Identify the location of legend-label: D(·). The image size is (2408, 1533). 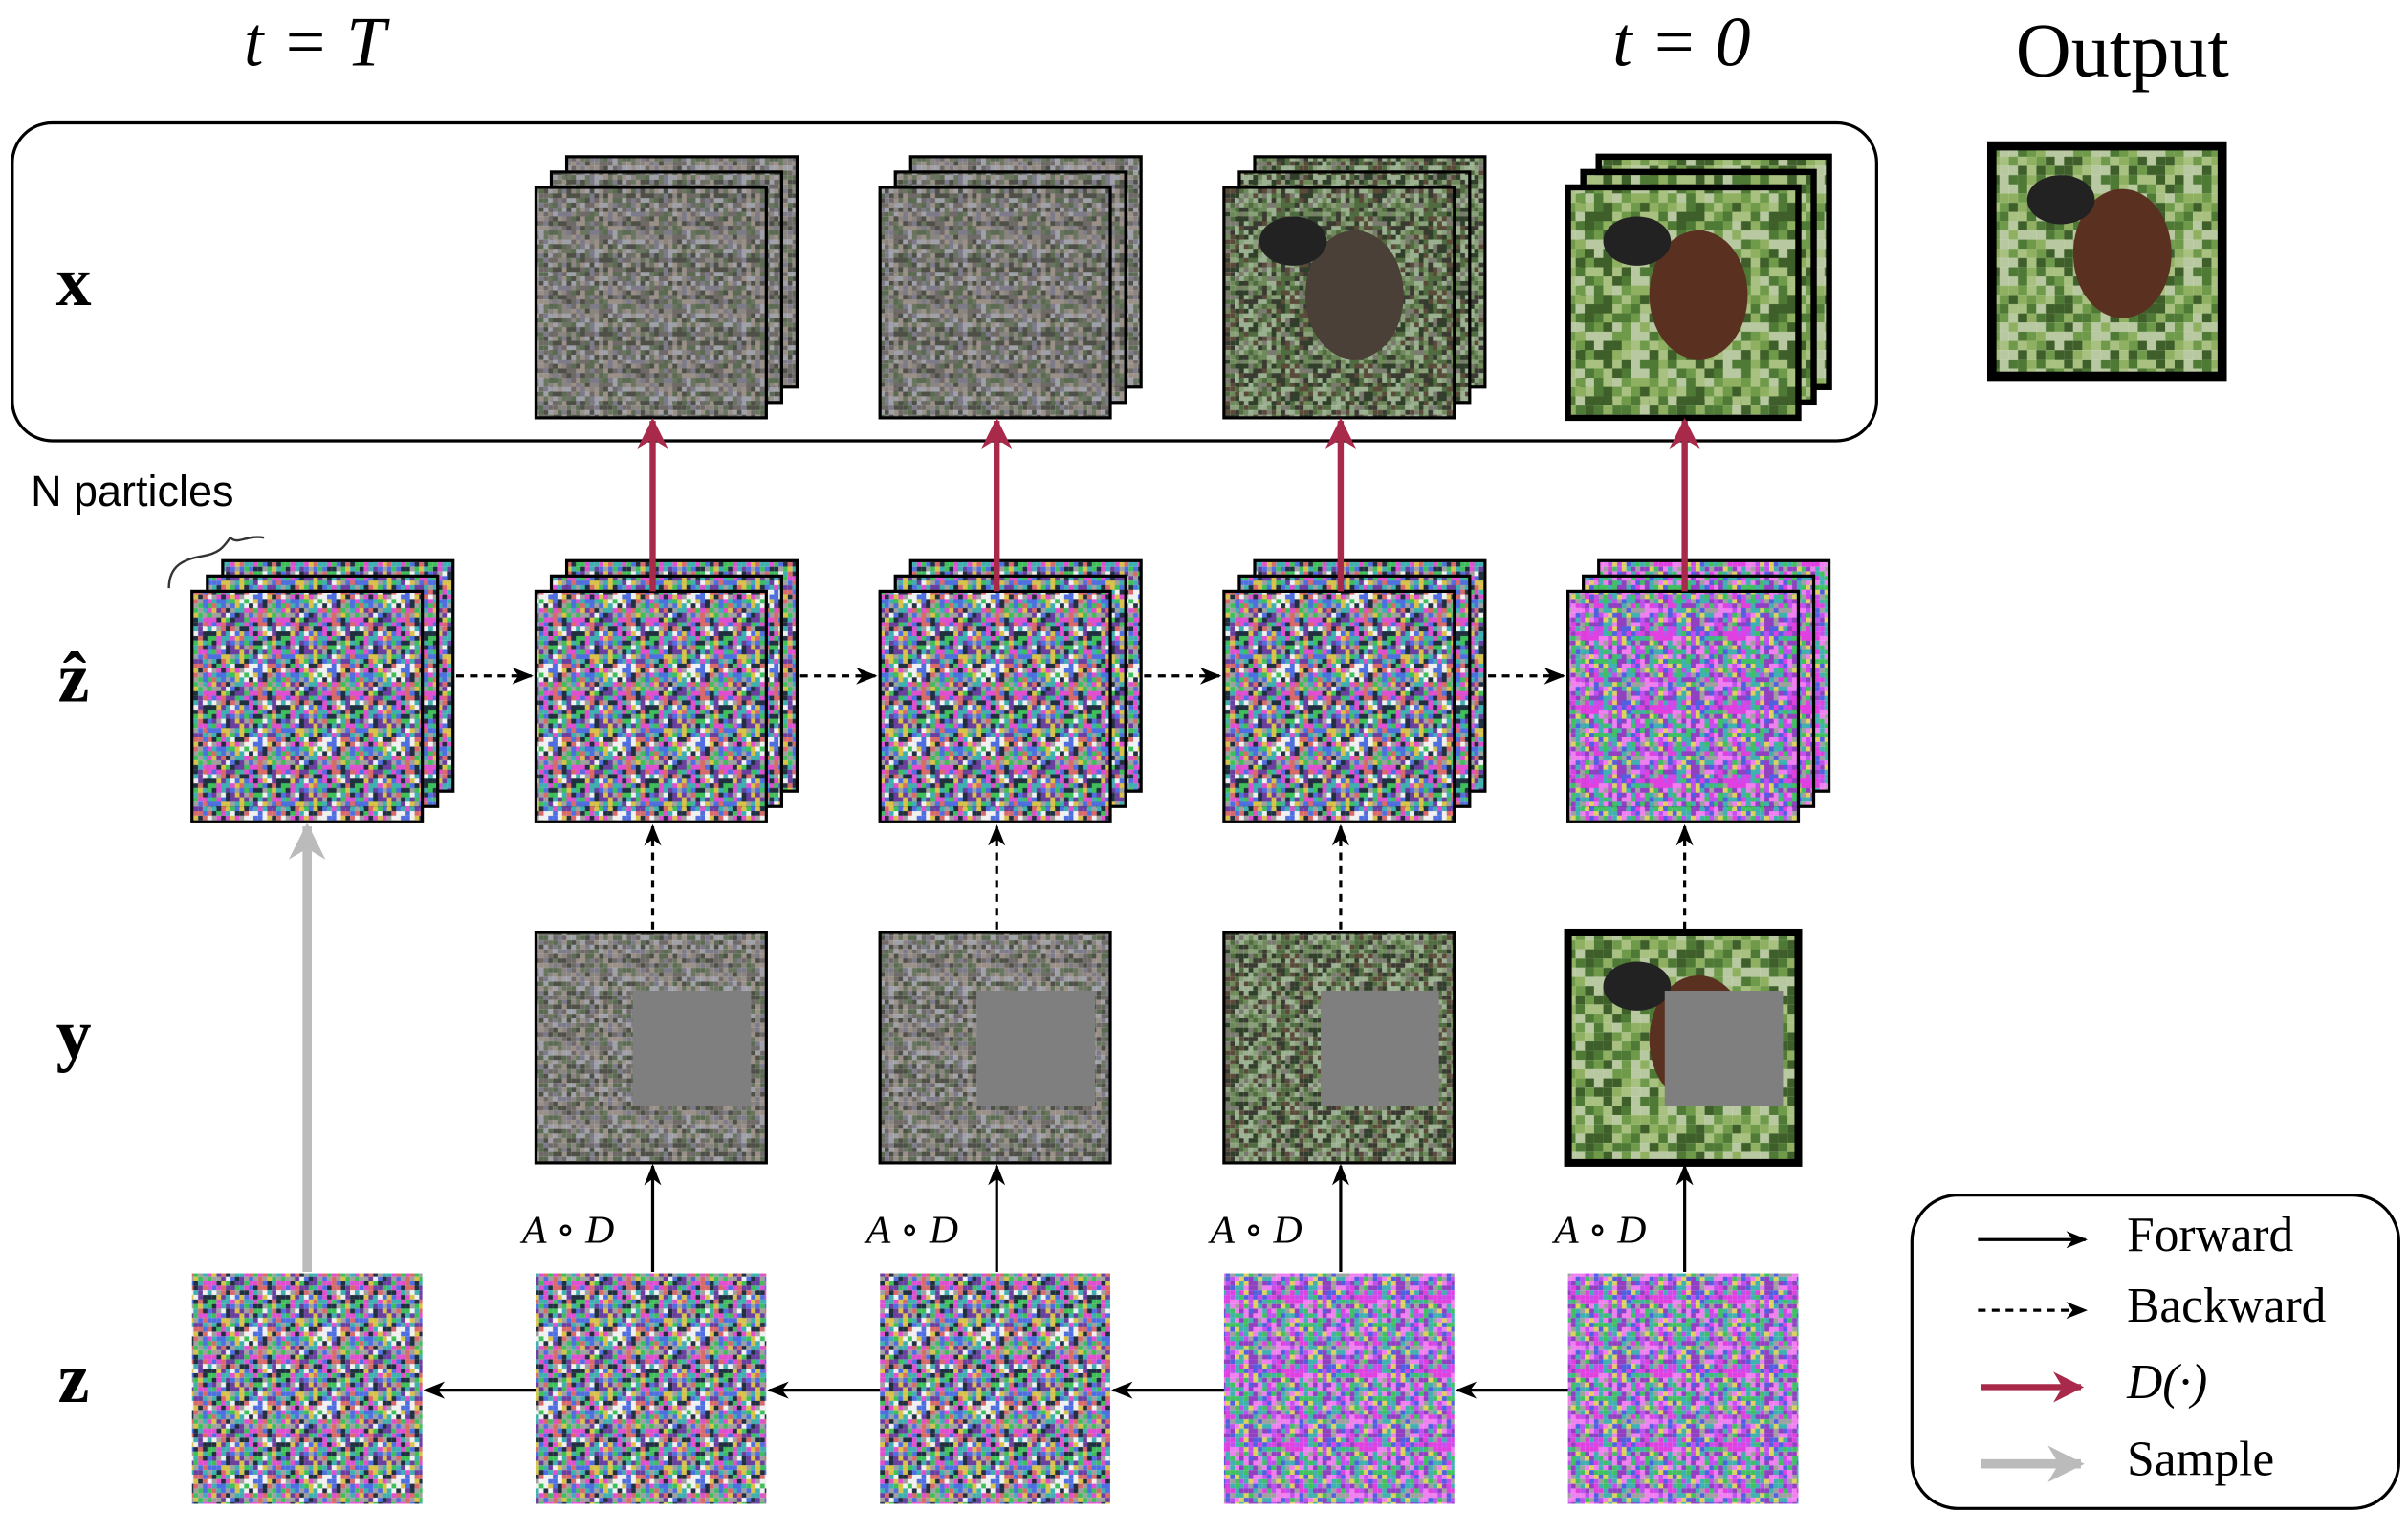
(2166, 1383).